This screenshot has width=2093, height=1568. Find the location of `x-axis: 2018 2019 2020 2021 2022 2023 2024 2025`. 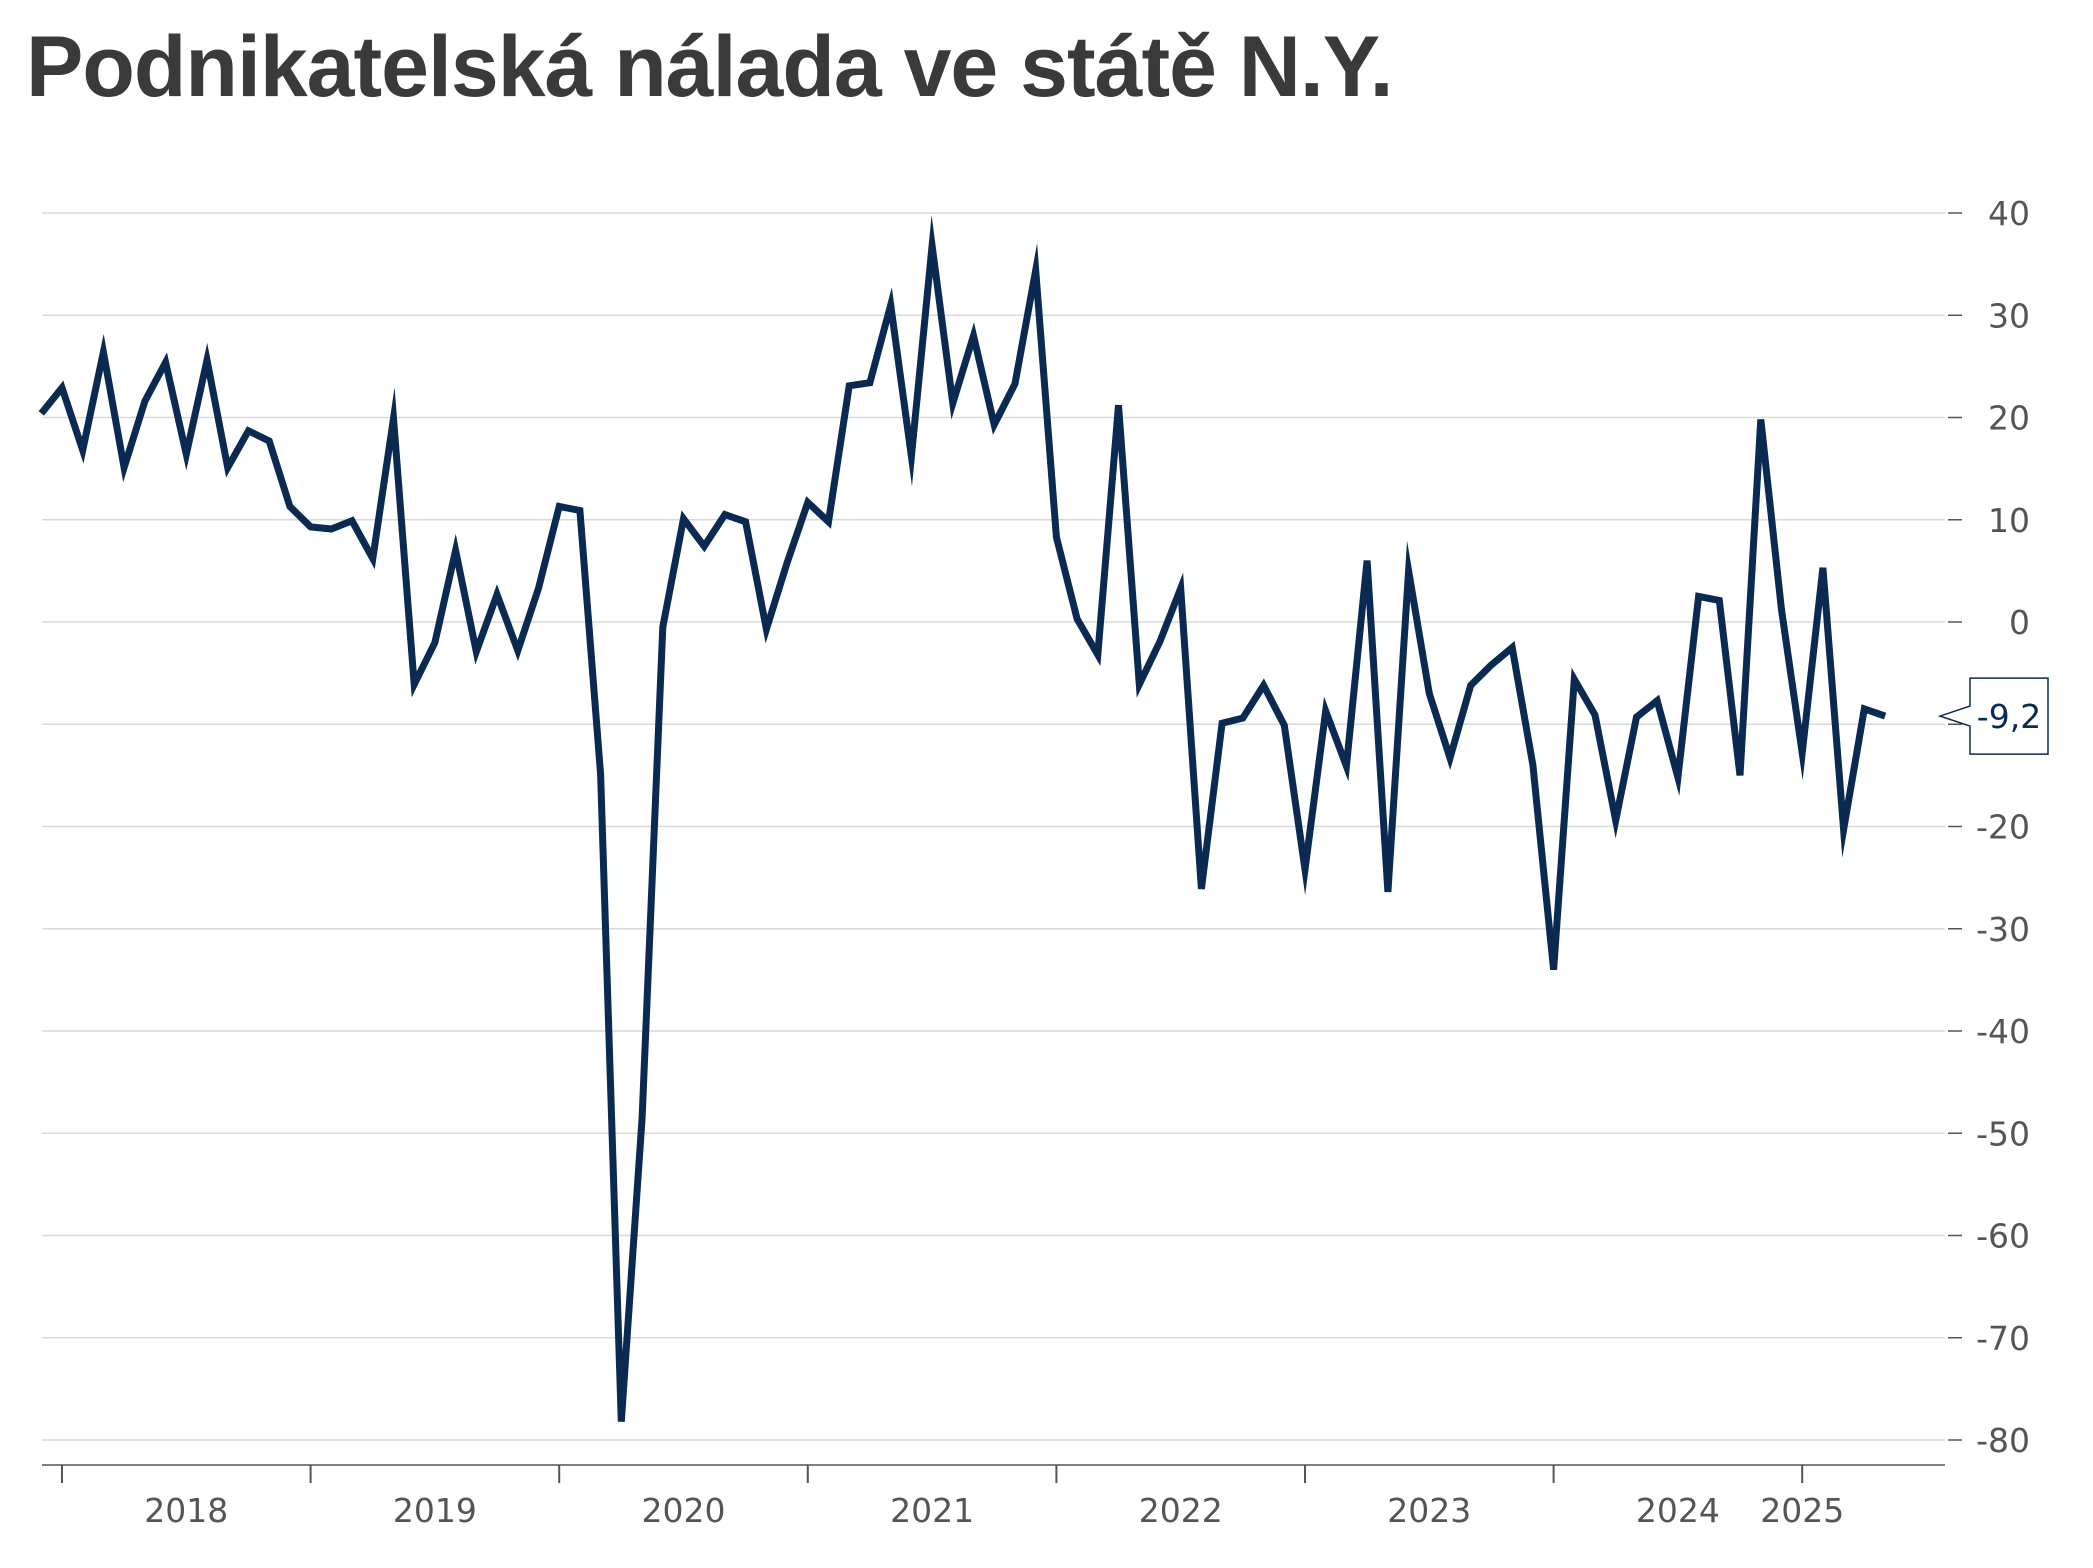

x-axis: 2018 2019 2020 2021 2022 2023 2024 2025 is located at coordinates (993, 1497).